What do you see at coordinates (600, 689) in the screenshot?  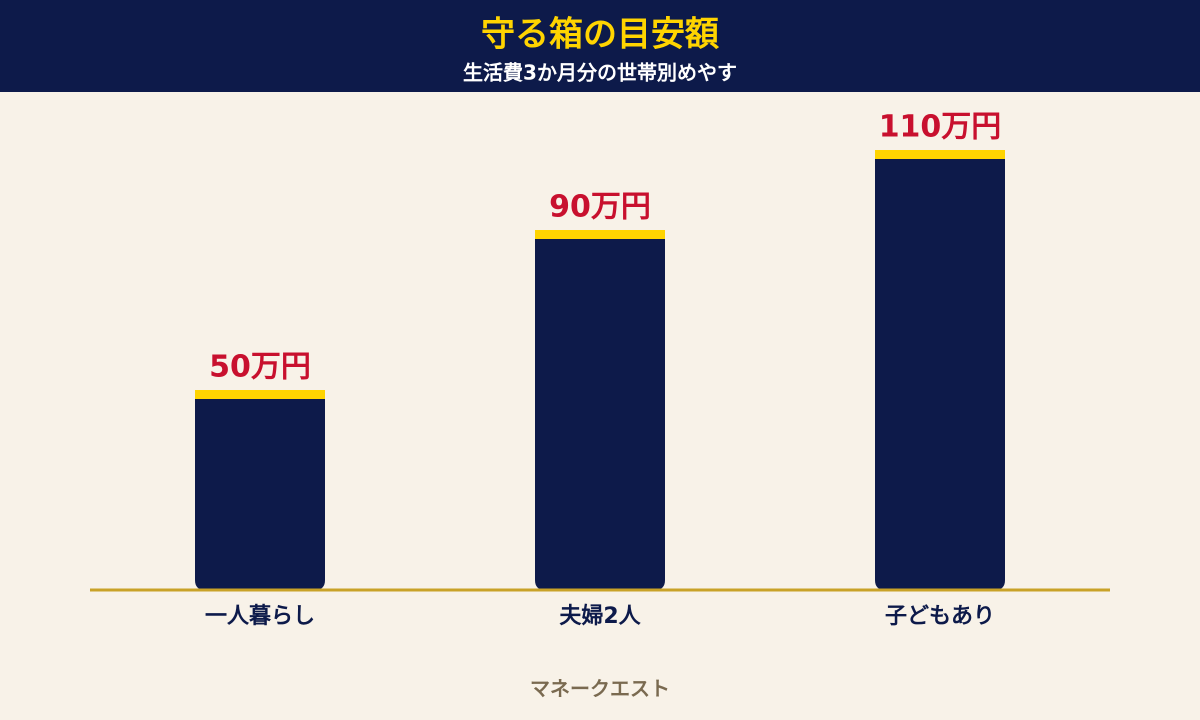 I see `source: マネークエスト` at bounding box center [600, 689].